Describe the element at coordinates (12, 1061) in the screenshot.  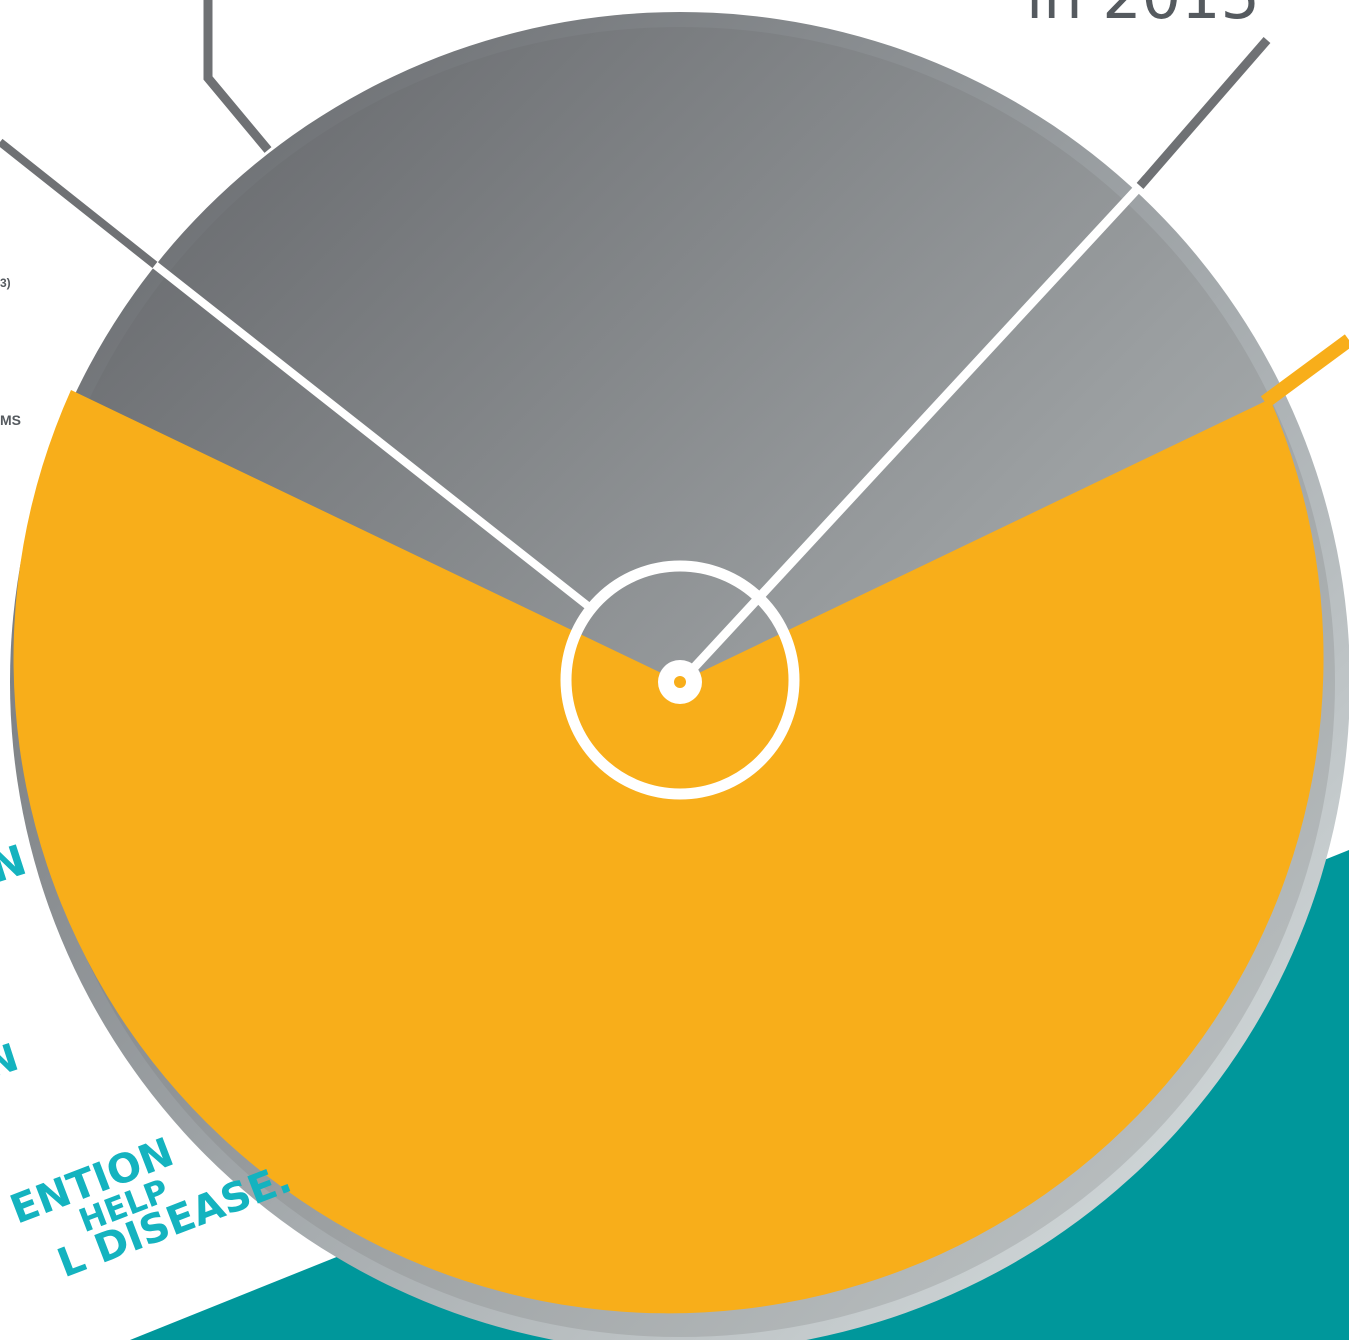
I see `left-fragment-teal-2: N` at that location.